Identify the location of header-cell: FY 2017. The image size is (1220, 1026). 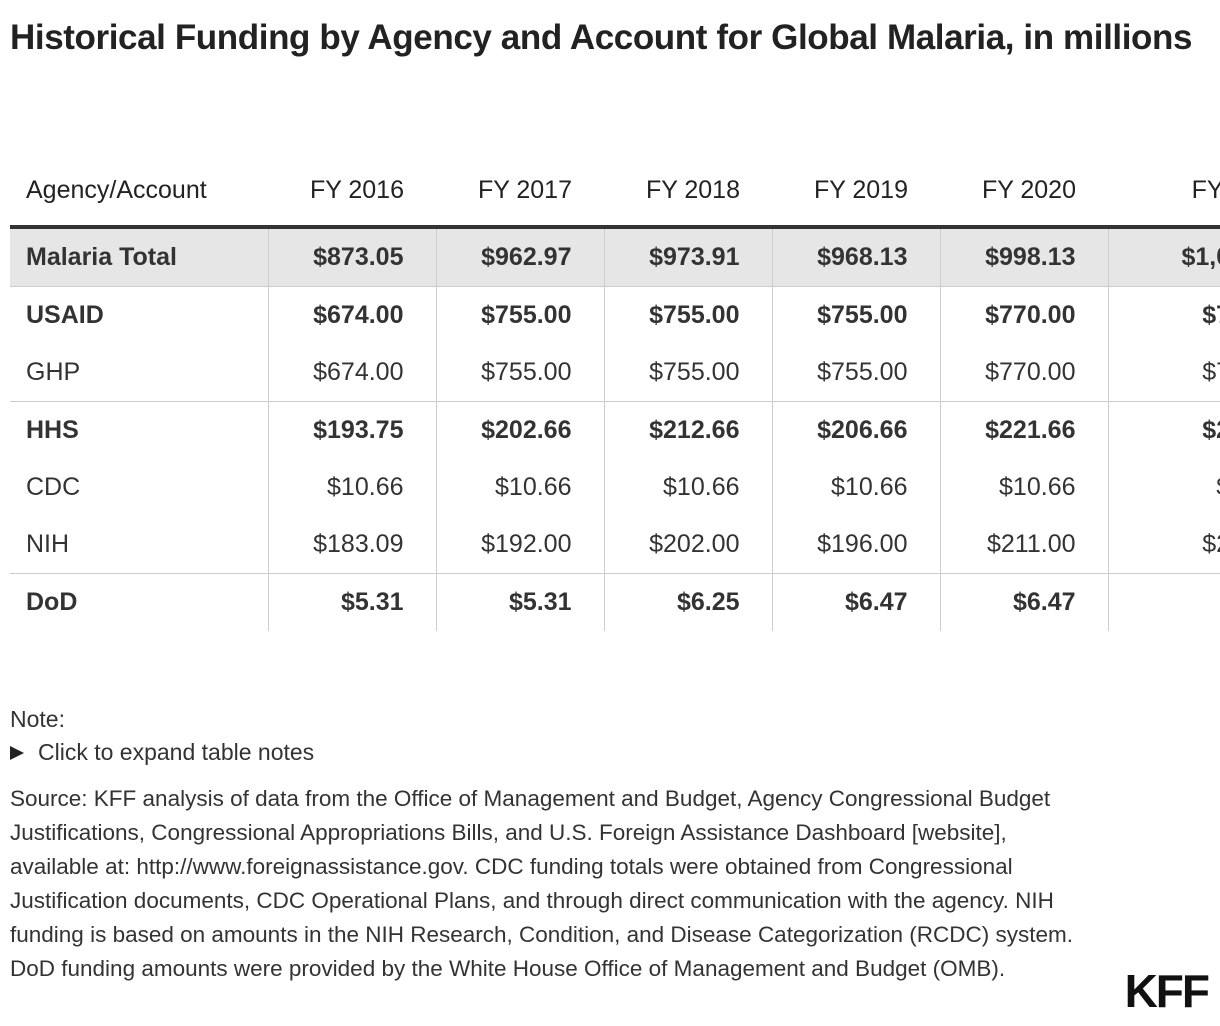
(520, 192).